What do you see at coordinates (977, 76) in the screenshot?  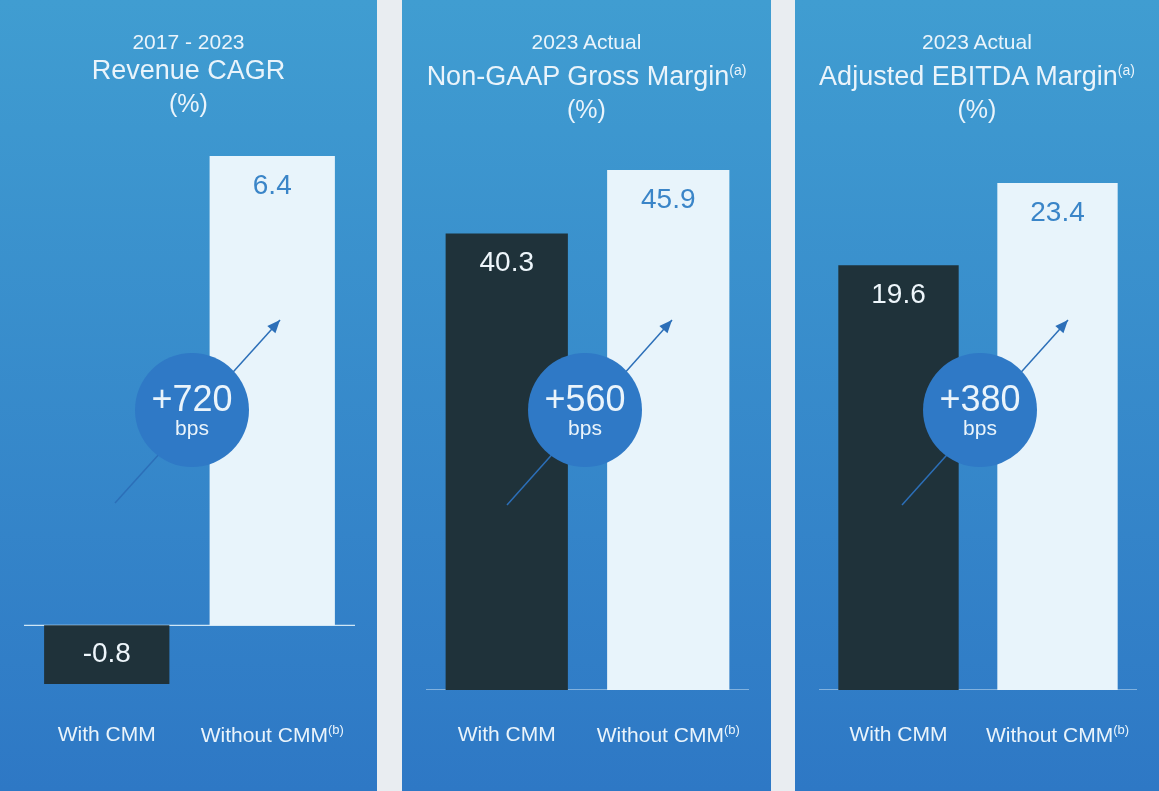 I see `chart-title: Adjusted EBITDA Margin$^{(a)}$` at bounding box center [977, 76].